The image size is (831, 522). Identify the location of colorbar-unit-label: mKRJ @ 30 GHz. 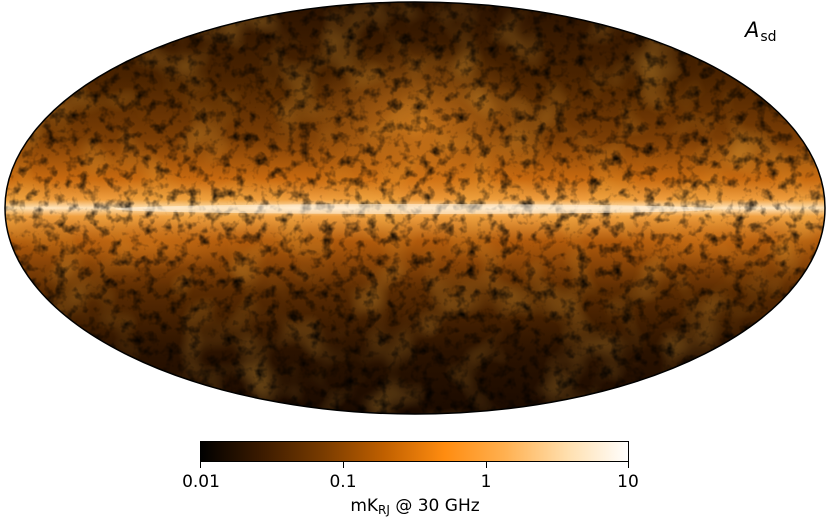
(414, 506).